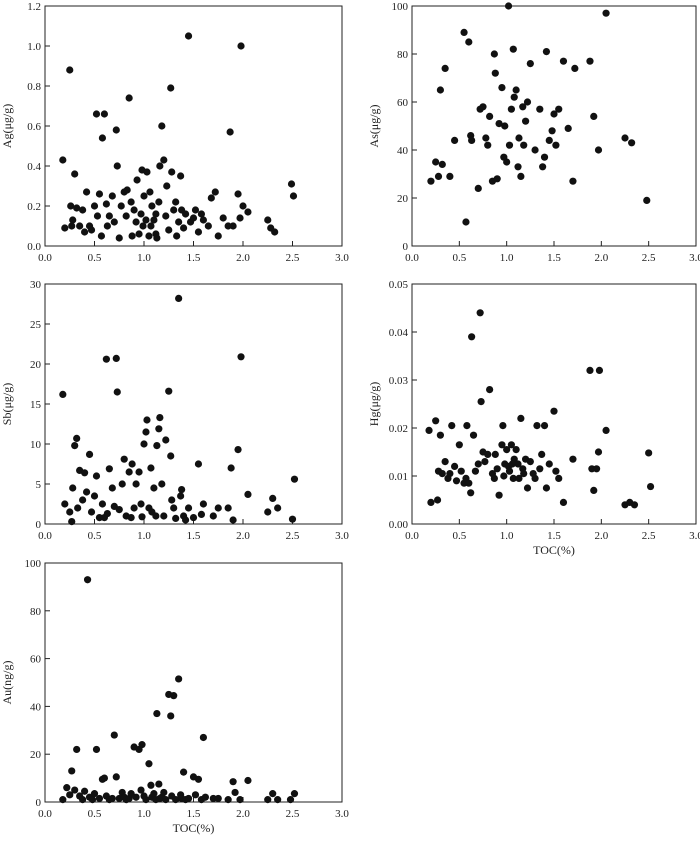 This screenshot has height=845, width=700. Describe the element at coordinates (34, 7) in the screenshot. I see `y-tick-label: 1.2` at that location.